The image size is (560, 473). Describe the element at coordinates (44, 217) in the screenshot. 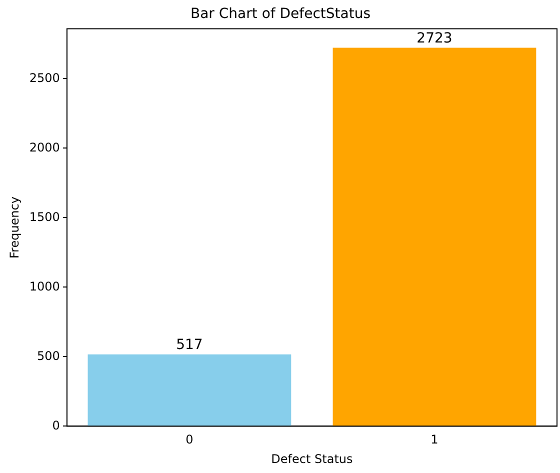

I see `y-tick-label: 1500` at that location.